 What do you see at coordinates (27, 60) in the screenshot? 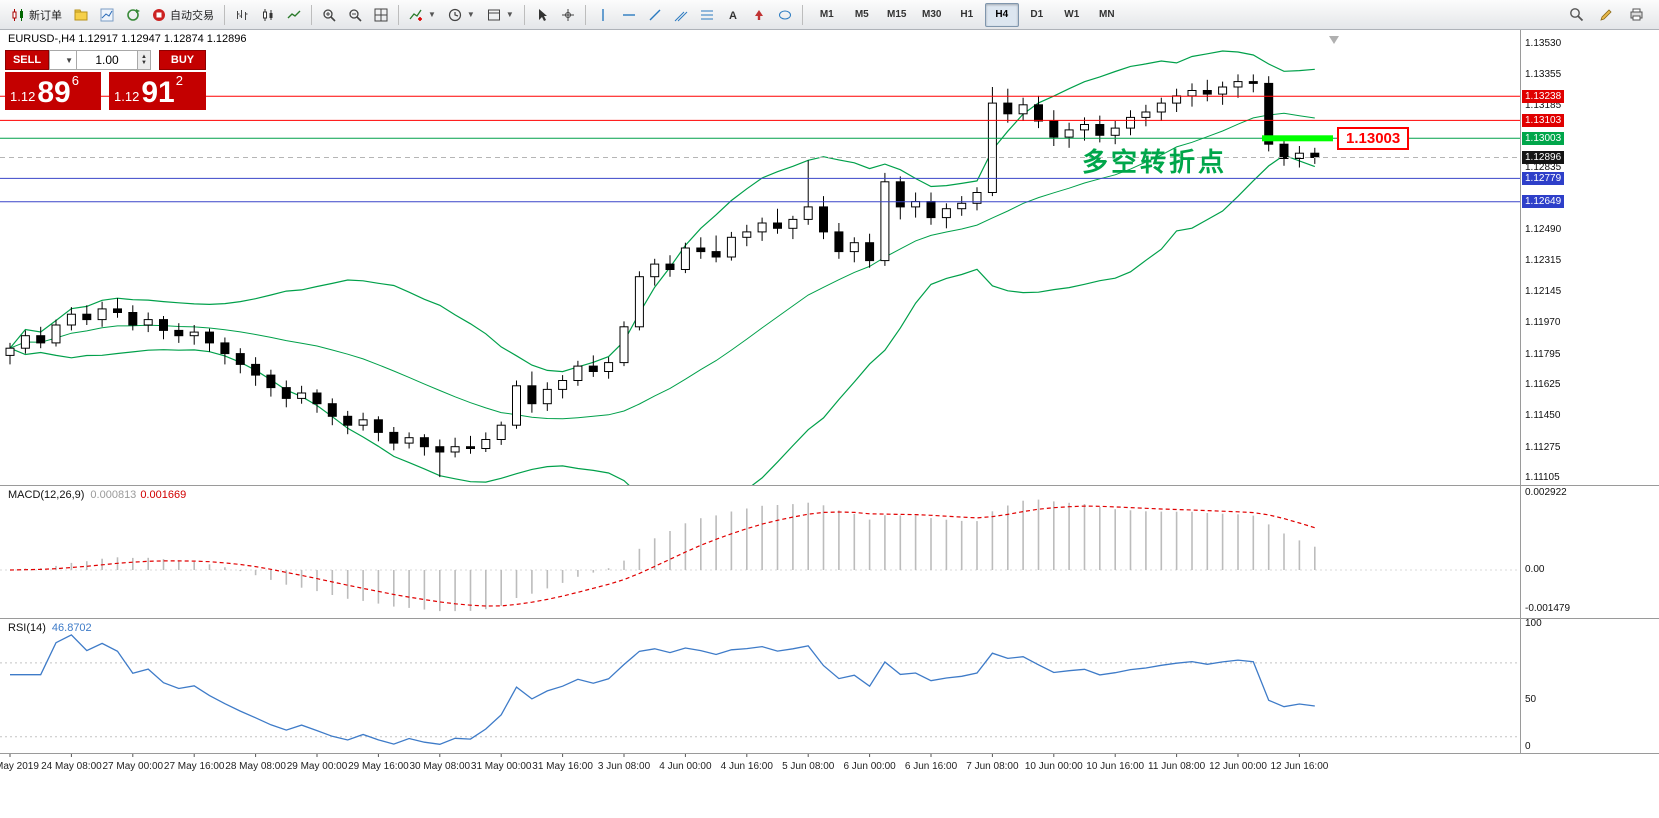
I see `sell-button: SELL` at bounding box center [27, 60].